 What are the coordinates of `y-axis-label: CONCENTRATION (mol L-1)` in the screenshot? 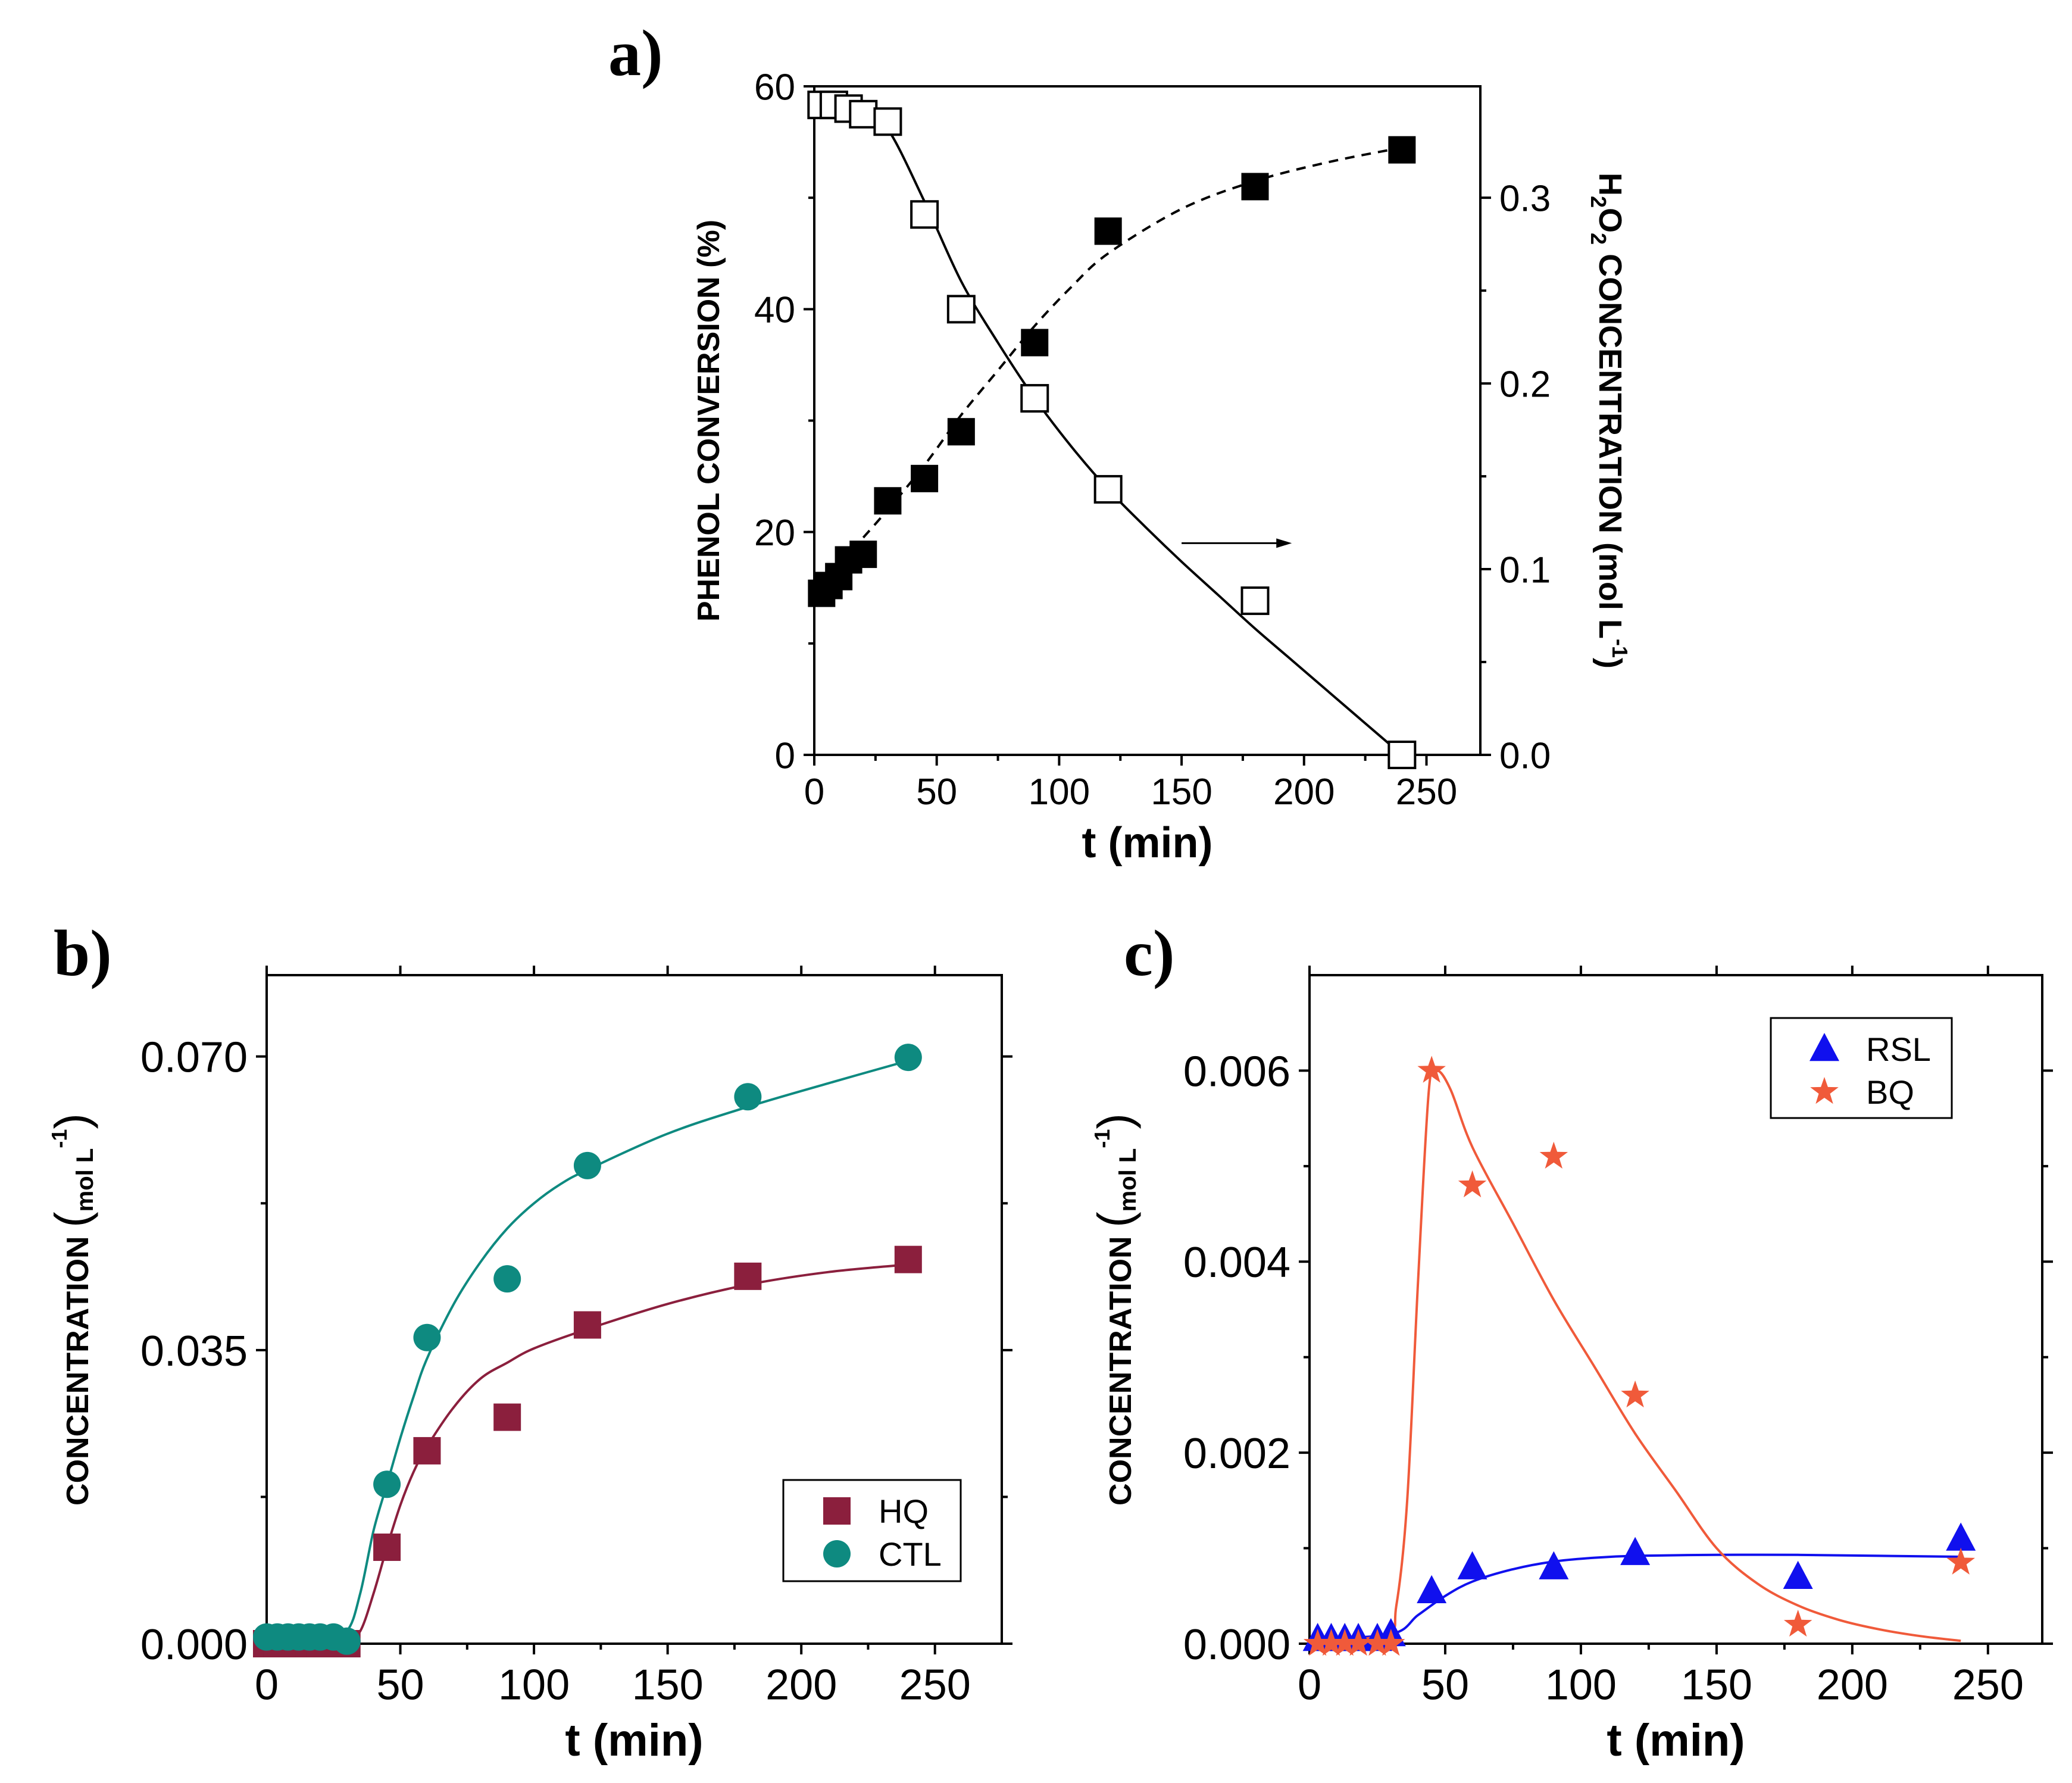 It's located at (71, 1309).